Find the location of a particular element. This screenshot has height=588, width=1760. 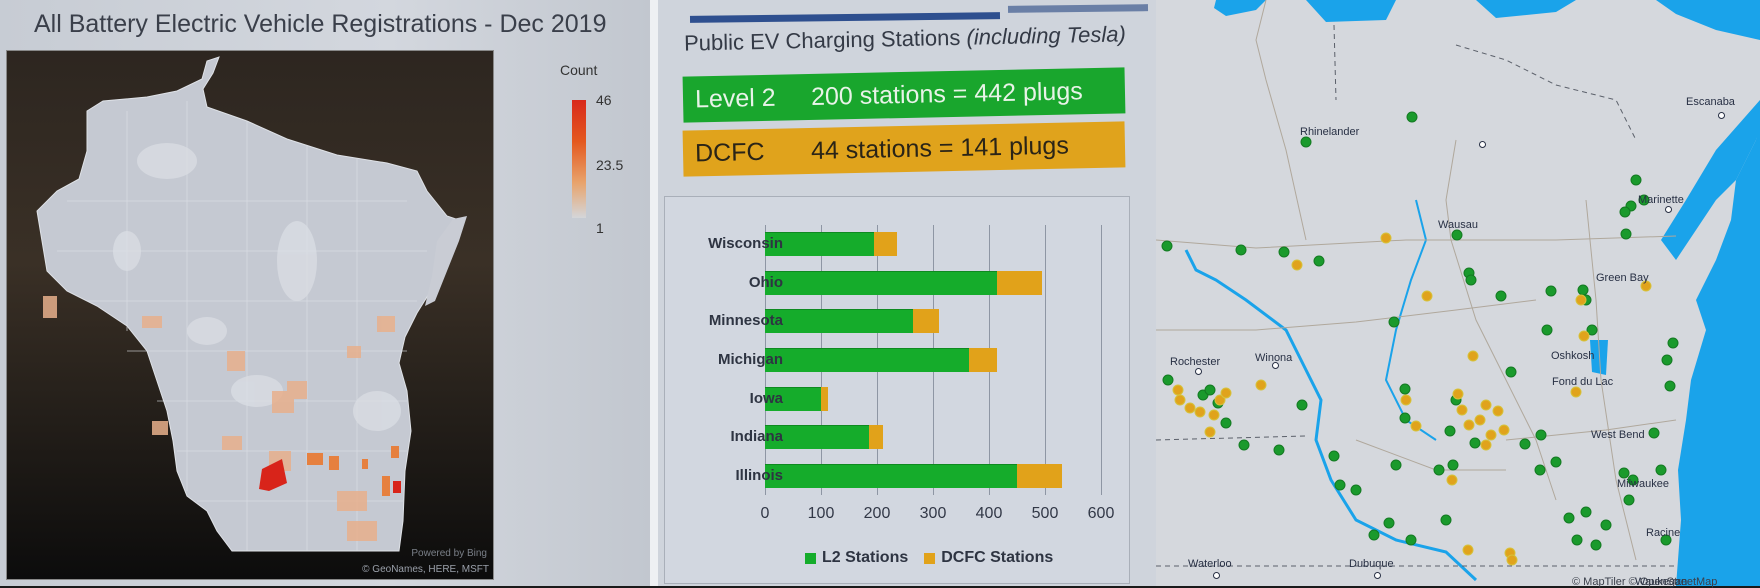

city-label: Rhinelander is located at coordinates (1330, 132).